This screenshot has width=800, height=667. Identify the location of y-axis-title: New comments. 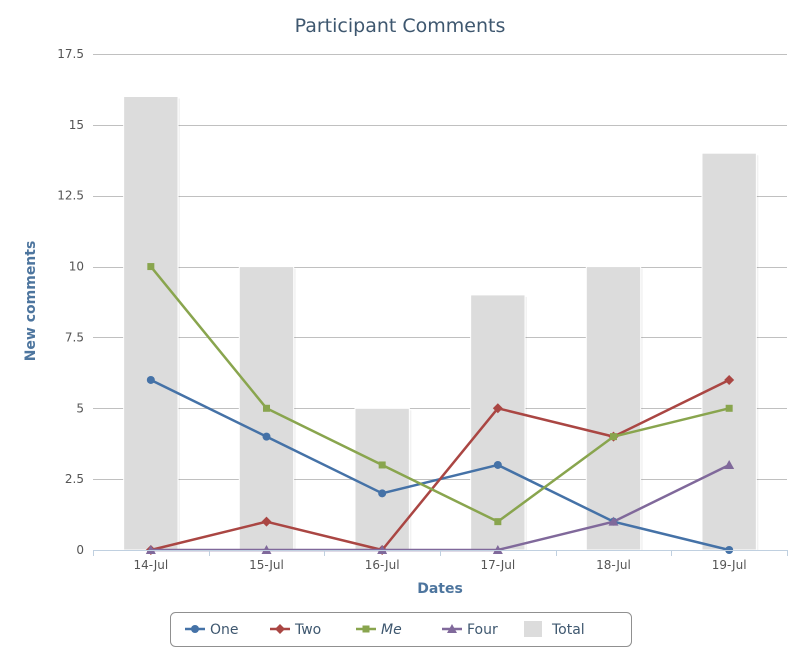
(31, 301).